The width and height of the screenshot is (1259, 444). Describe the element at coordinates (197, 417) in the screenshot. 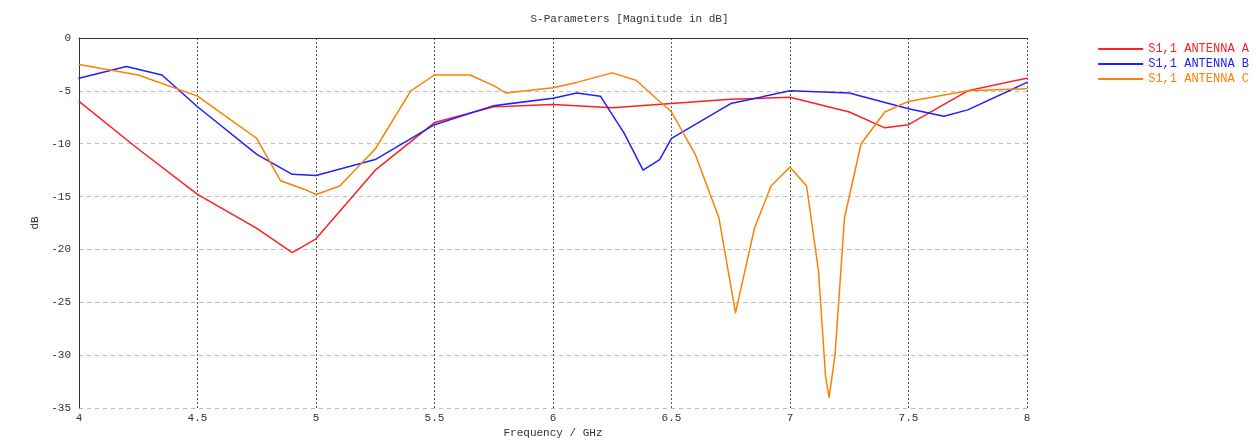

I see `x-tick-label: 4.5` at that location.